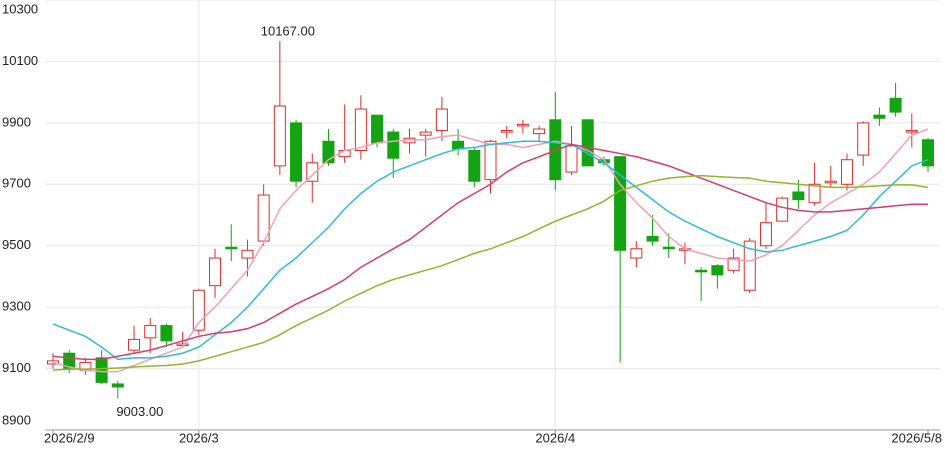 Image resolution: width=945 pixels, height=452 pixels. Describe the element at coordinates (69, 437) in the screenshot. I see `x-tick-label: 2026/2/9` at that location.